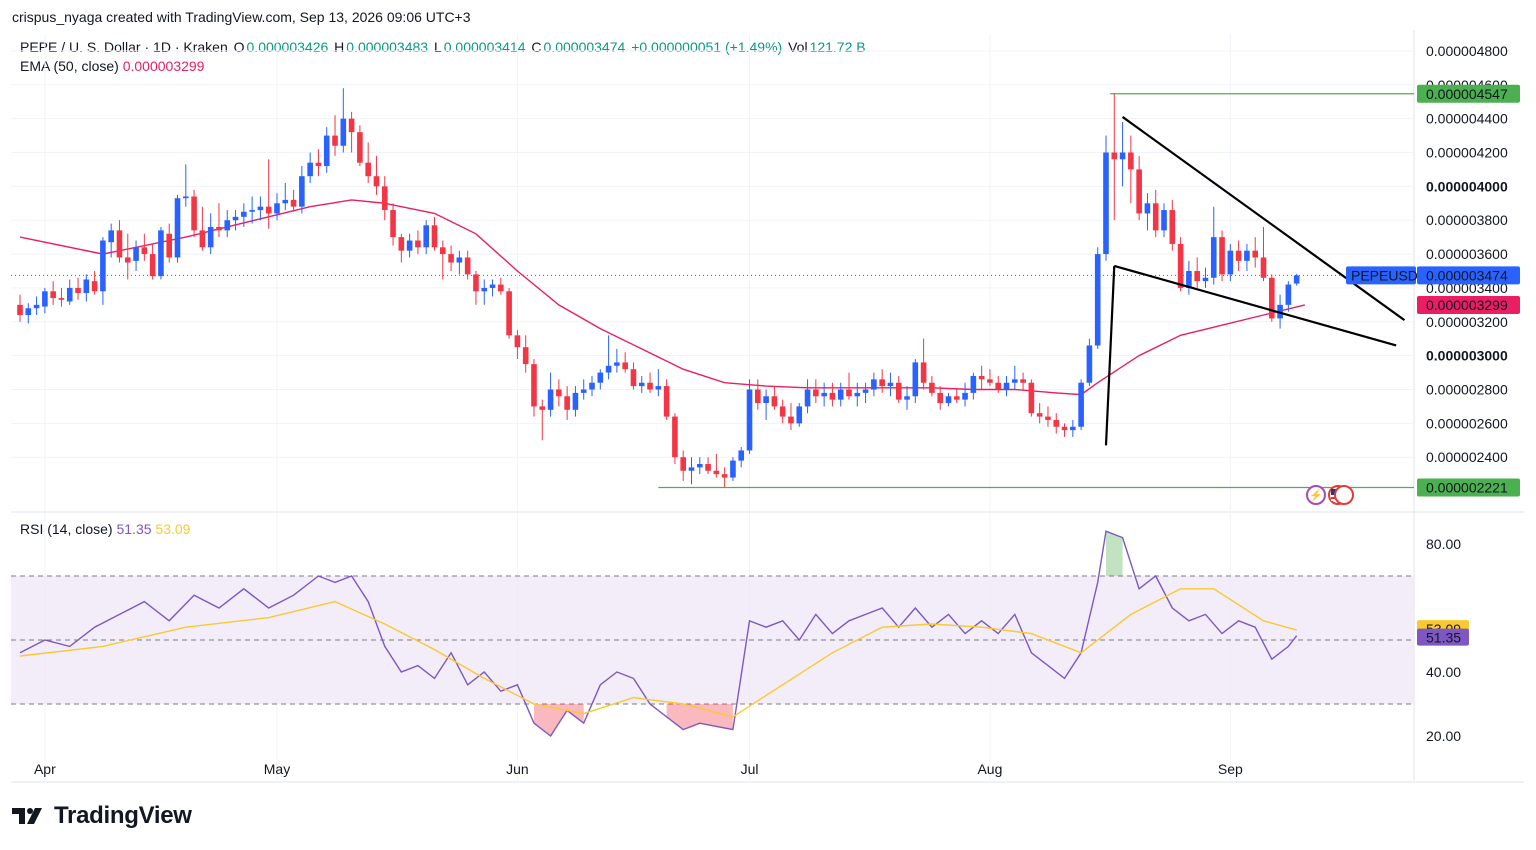  I want to click on y-tick-label: 0.000002400, so click(1467, 457).